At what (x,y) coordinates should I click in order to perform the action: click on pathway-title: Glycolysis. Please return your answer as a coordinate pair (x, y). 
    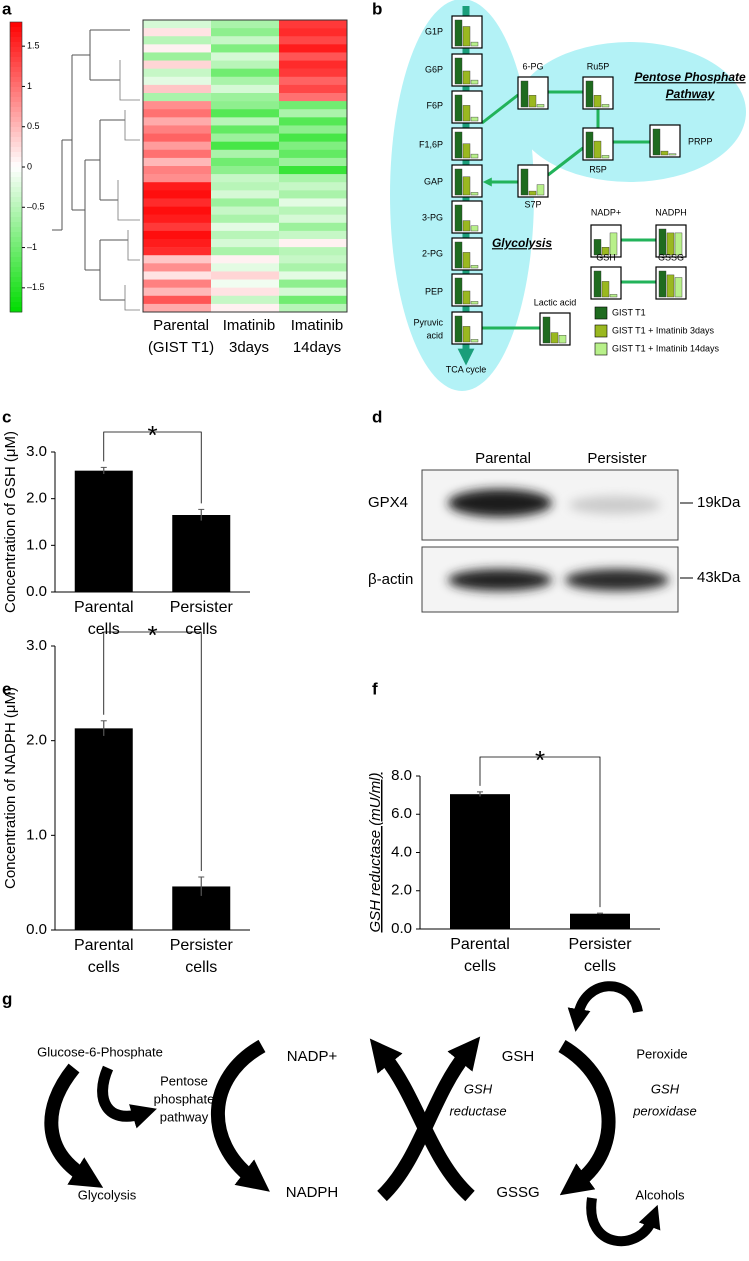
    Looking at the image, I should click on (522, 243).